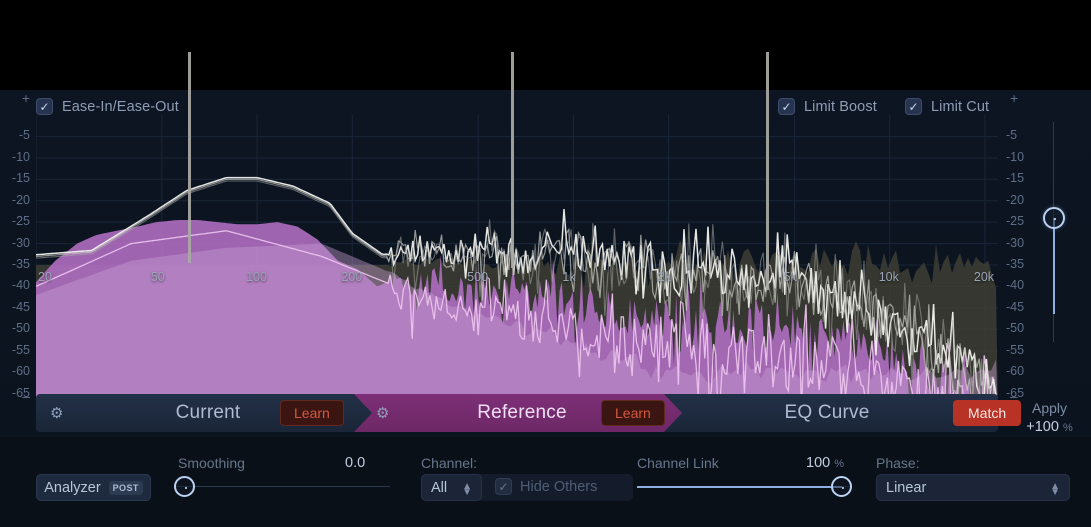 This screenshot has width=1091, height=527. I want to click on axis-left-tick-neg65: -65, so click(20, 392).